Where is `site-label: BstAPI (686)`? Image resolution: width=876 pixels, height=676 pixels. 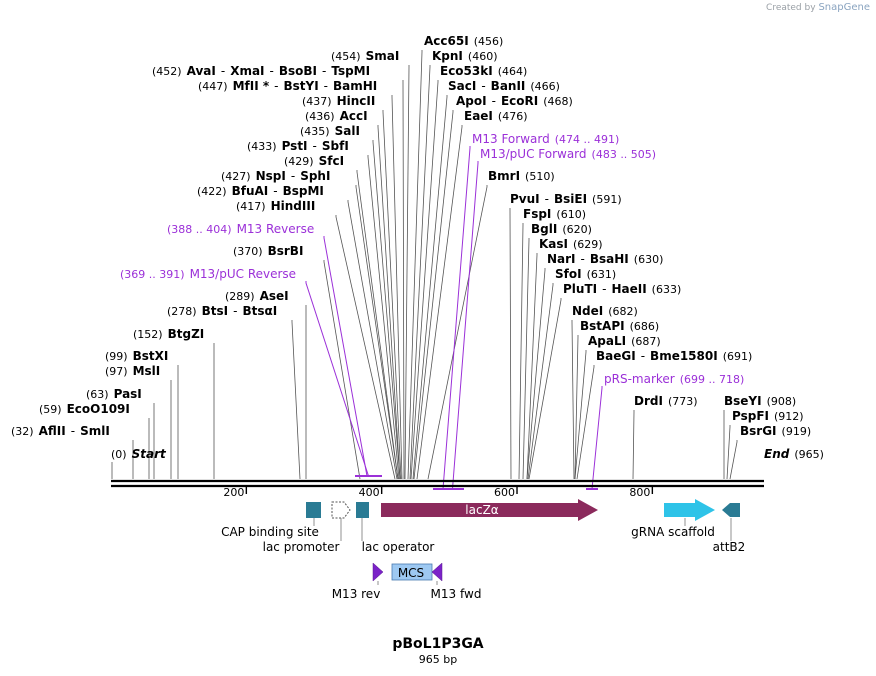
site-label: BstAPI (686) is located at coordinates (619, 326).